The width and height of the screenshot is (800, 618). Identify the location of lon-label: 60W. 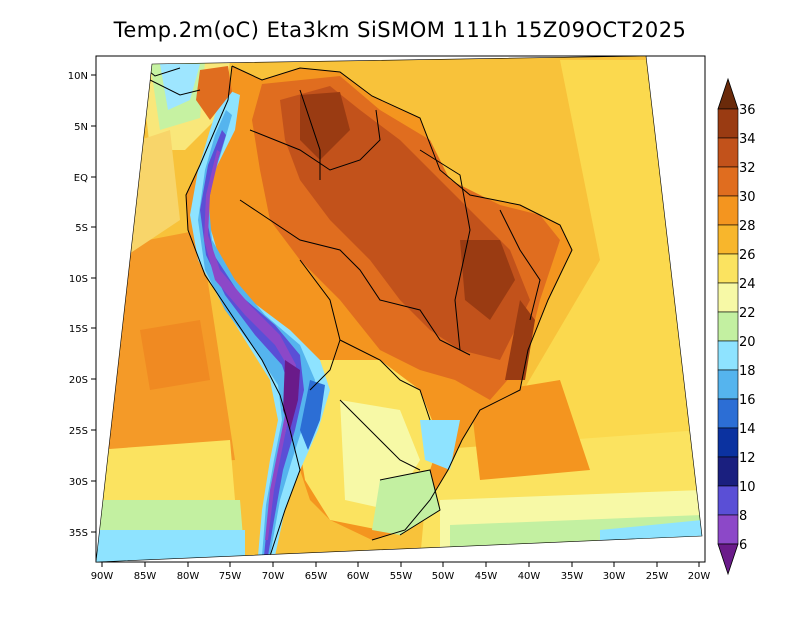
(358, 576).